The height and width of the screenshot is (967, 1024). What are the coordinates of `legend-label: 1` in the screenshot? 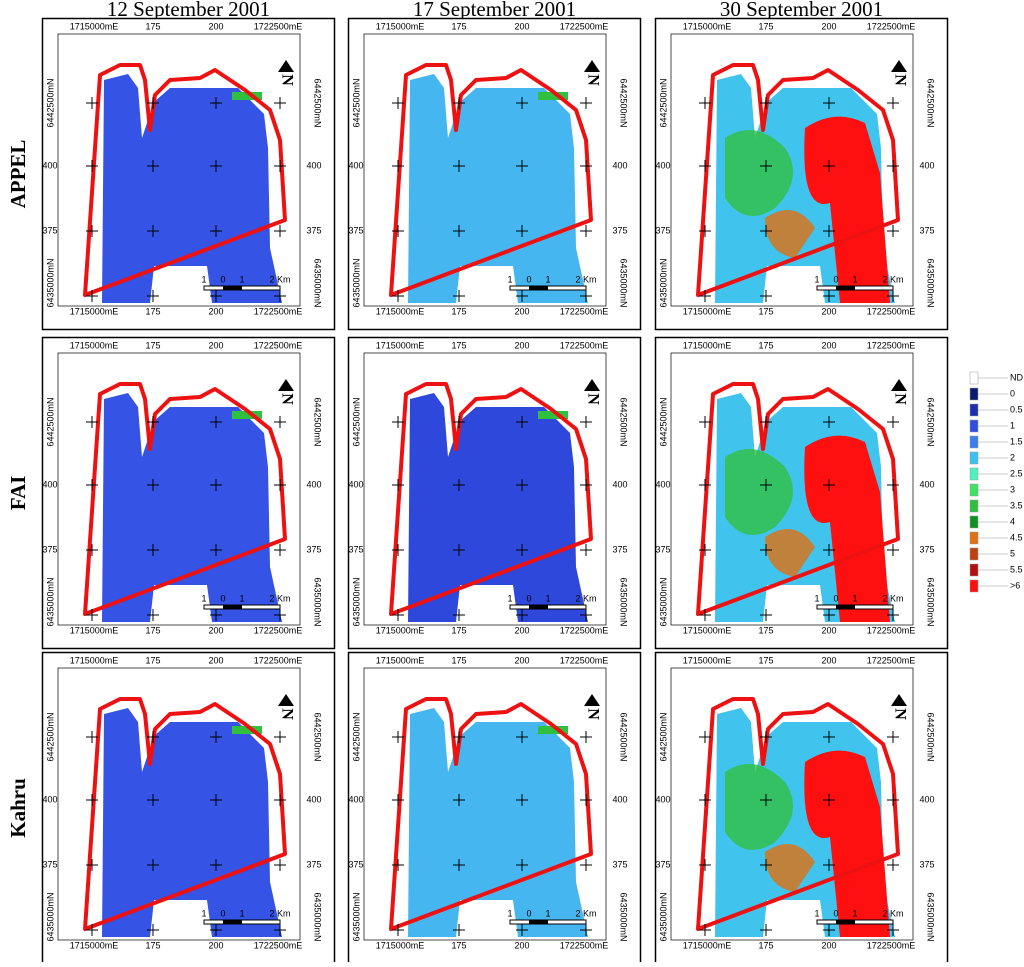 It's located at (1012, 425).